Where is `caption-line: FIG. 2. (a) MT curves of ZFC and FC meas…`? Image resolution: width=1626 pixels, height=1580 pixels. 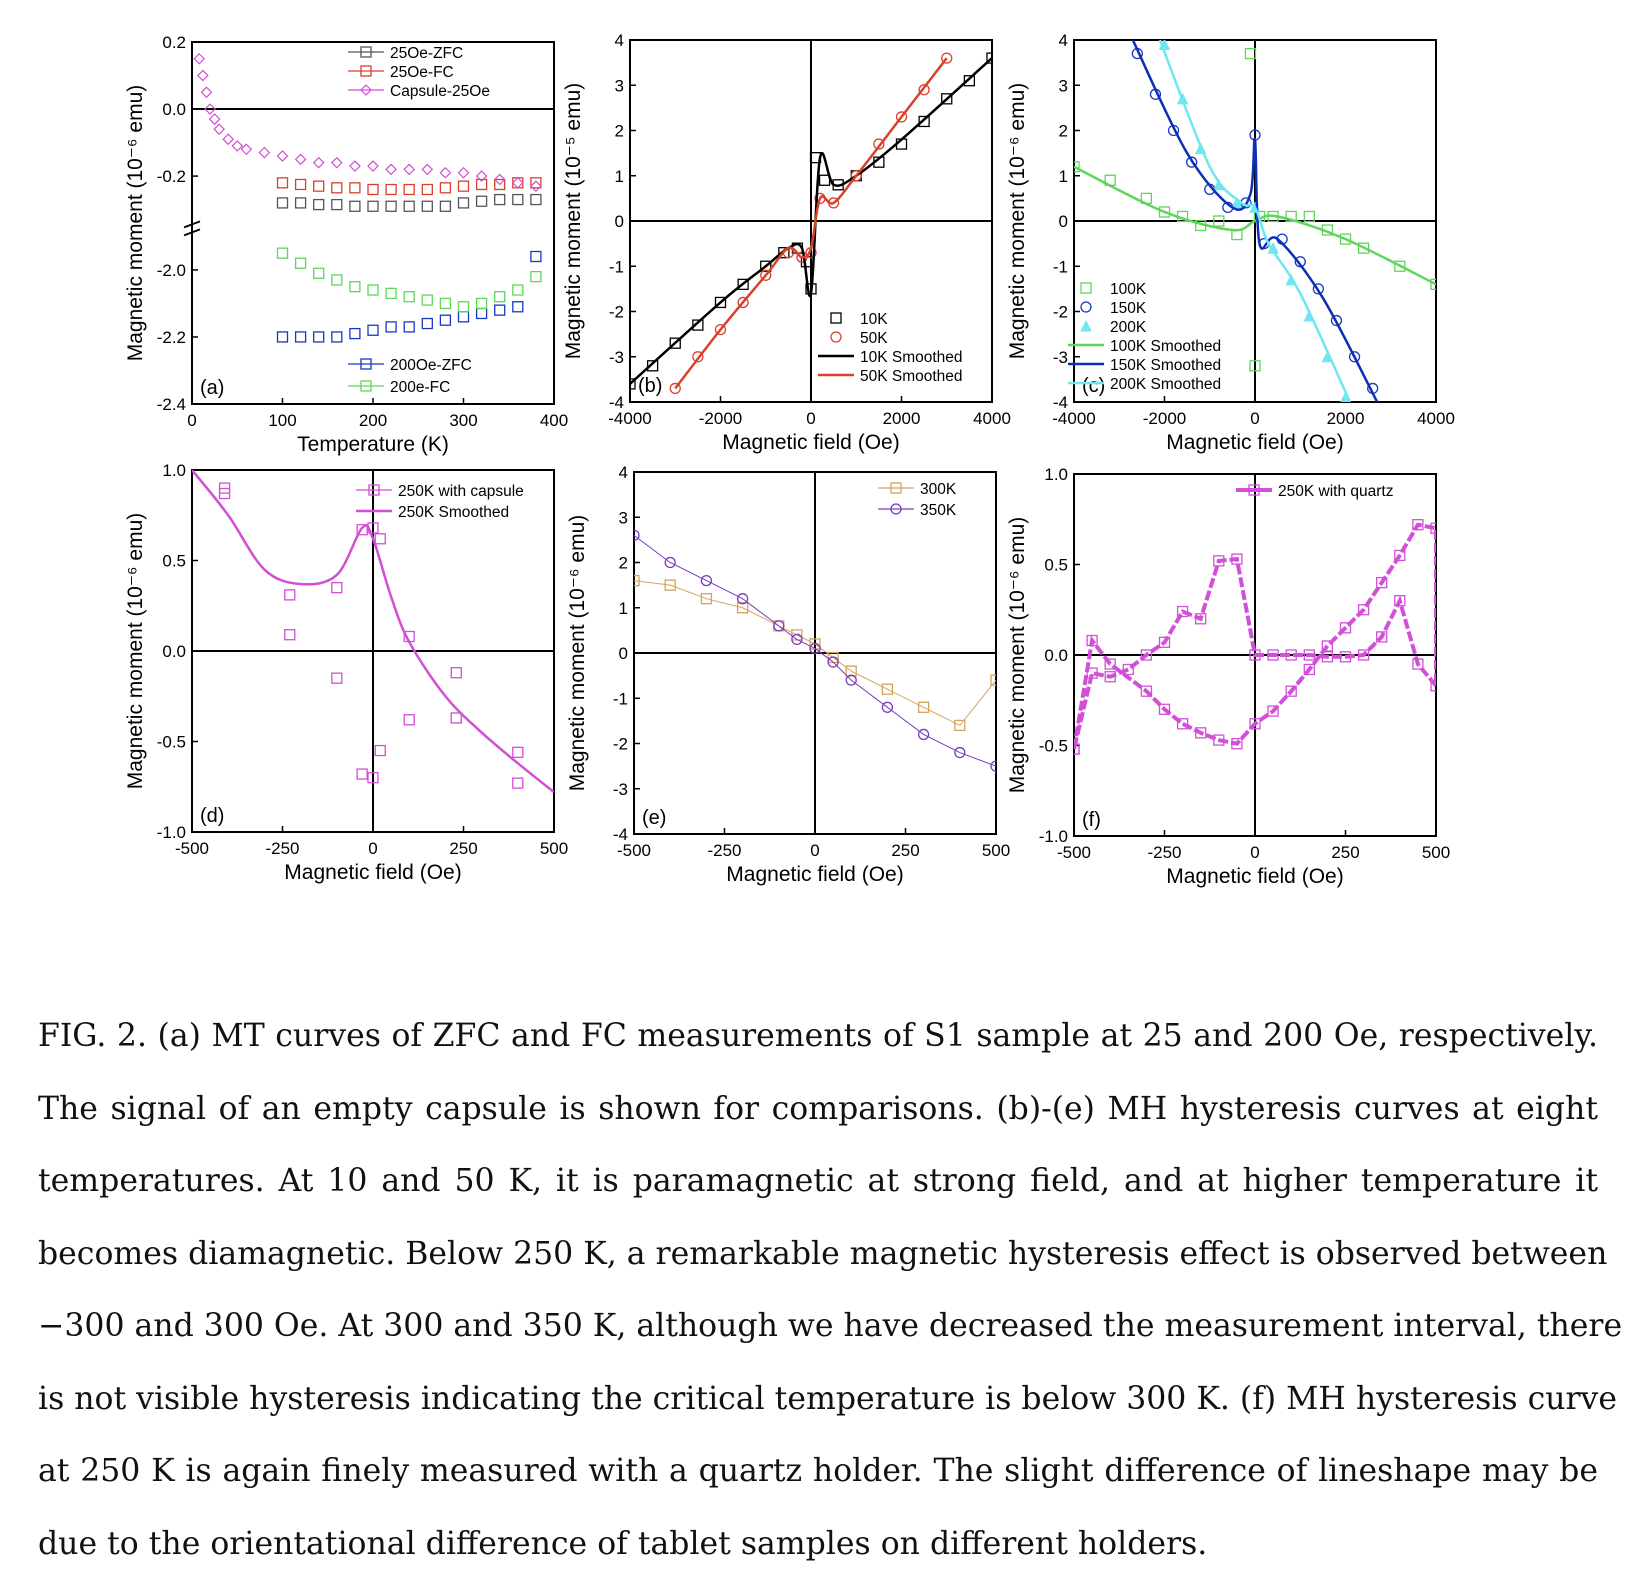 caption-line: FIG. 2. (a) MT curves of ZFC and FC meas… is located at coordinates (818, 1036).